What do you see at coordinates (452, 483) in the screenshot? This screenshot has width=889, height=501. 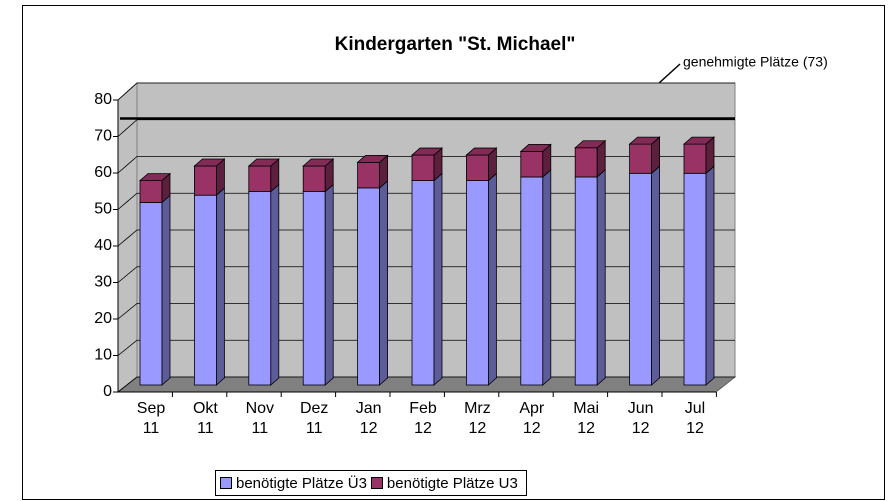 I see `legend-label: benötigte Plätze U3` at bounding box center [452, 483].